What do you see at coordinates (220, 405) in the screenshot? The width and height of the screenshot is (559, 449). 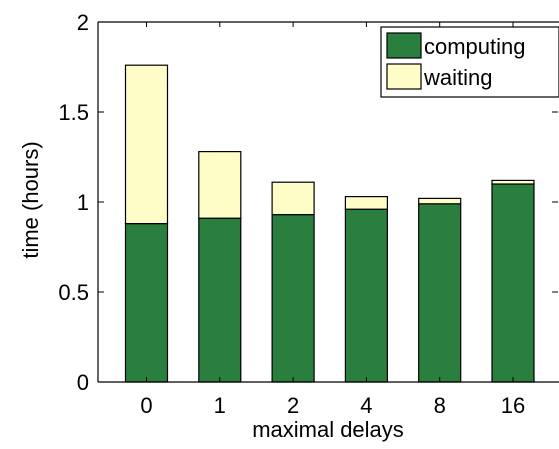 I see `x-tick-label-1: 1` at bounding box center [220, 405].